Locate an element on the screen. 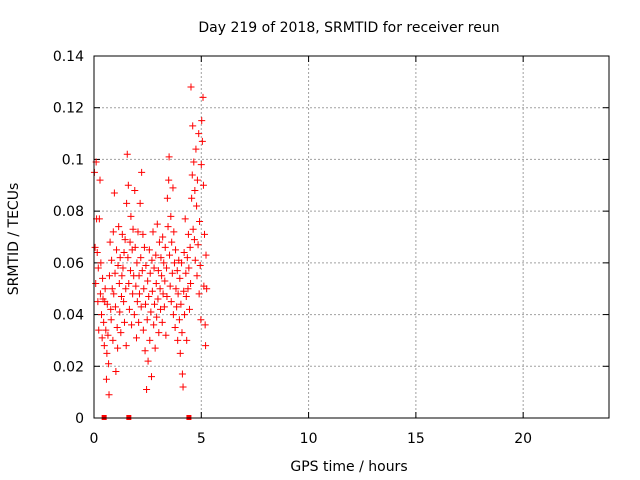  y-tick-label: 0 is located at coordinates (79, 419).